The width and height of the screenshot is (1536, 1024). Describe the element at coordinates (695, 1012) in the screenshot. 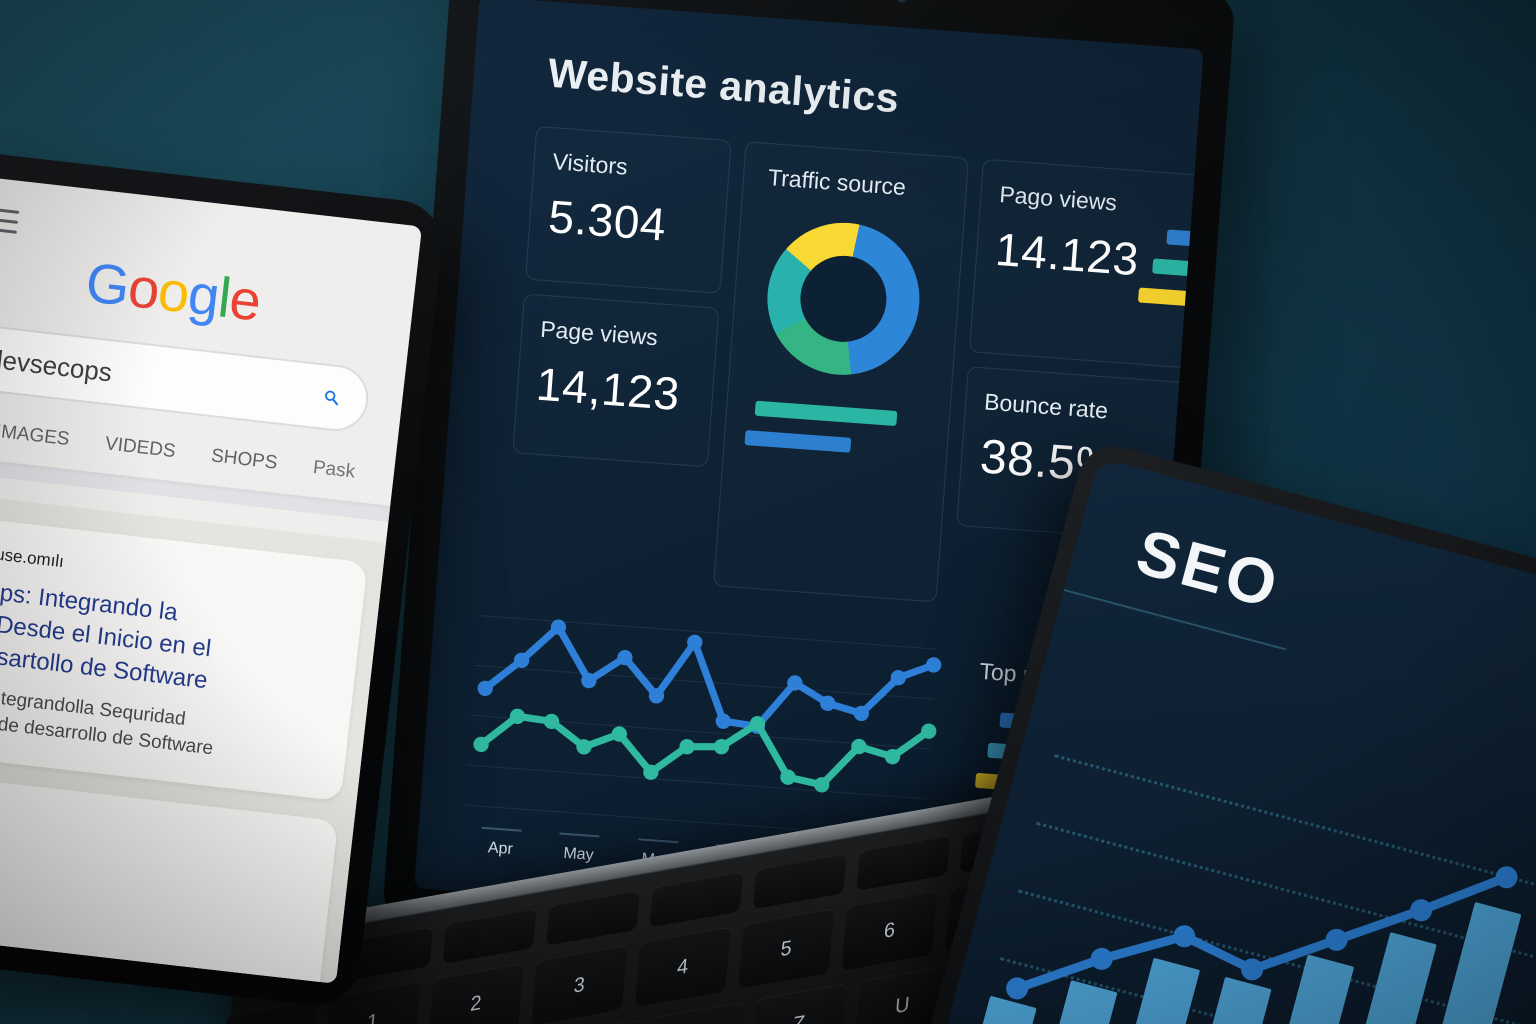

I see `key-T: T` at that location.